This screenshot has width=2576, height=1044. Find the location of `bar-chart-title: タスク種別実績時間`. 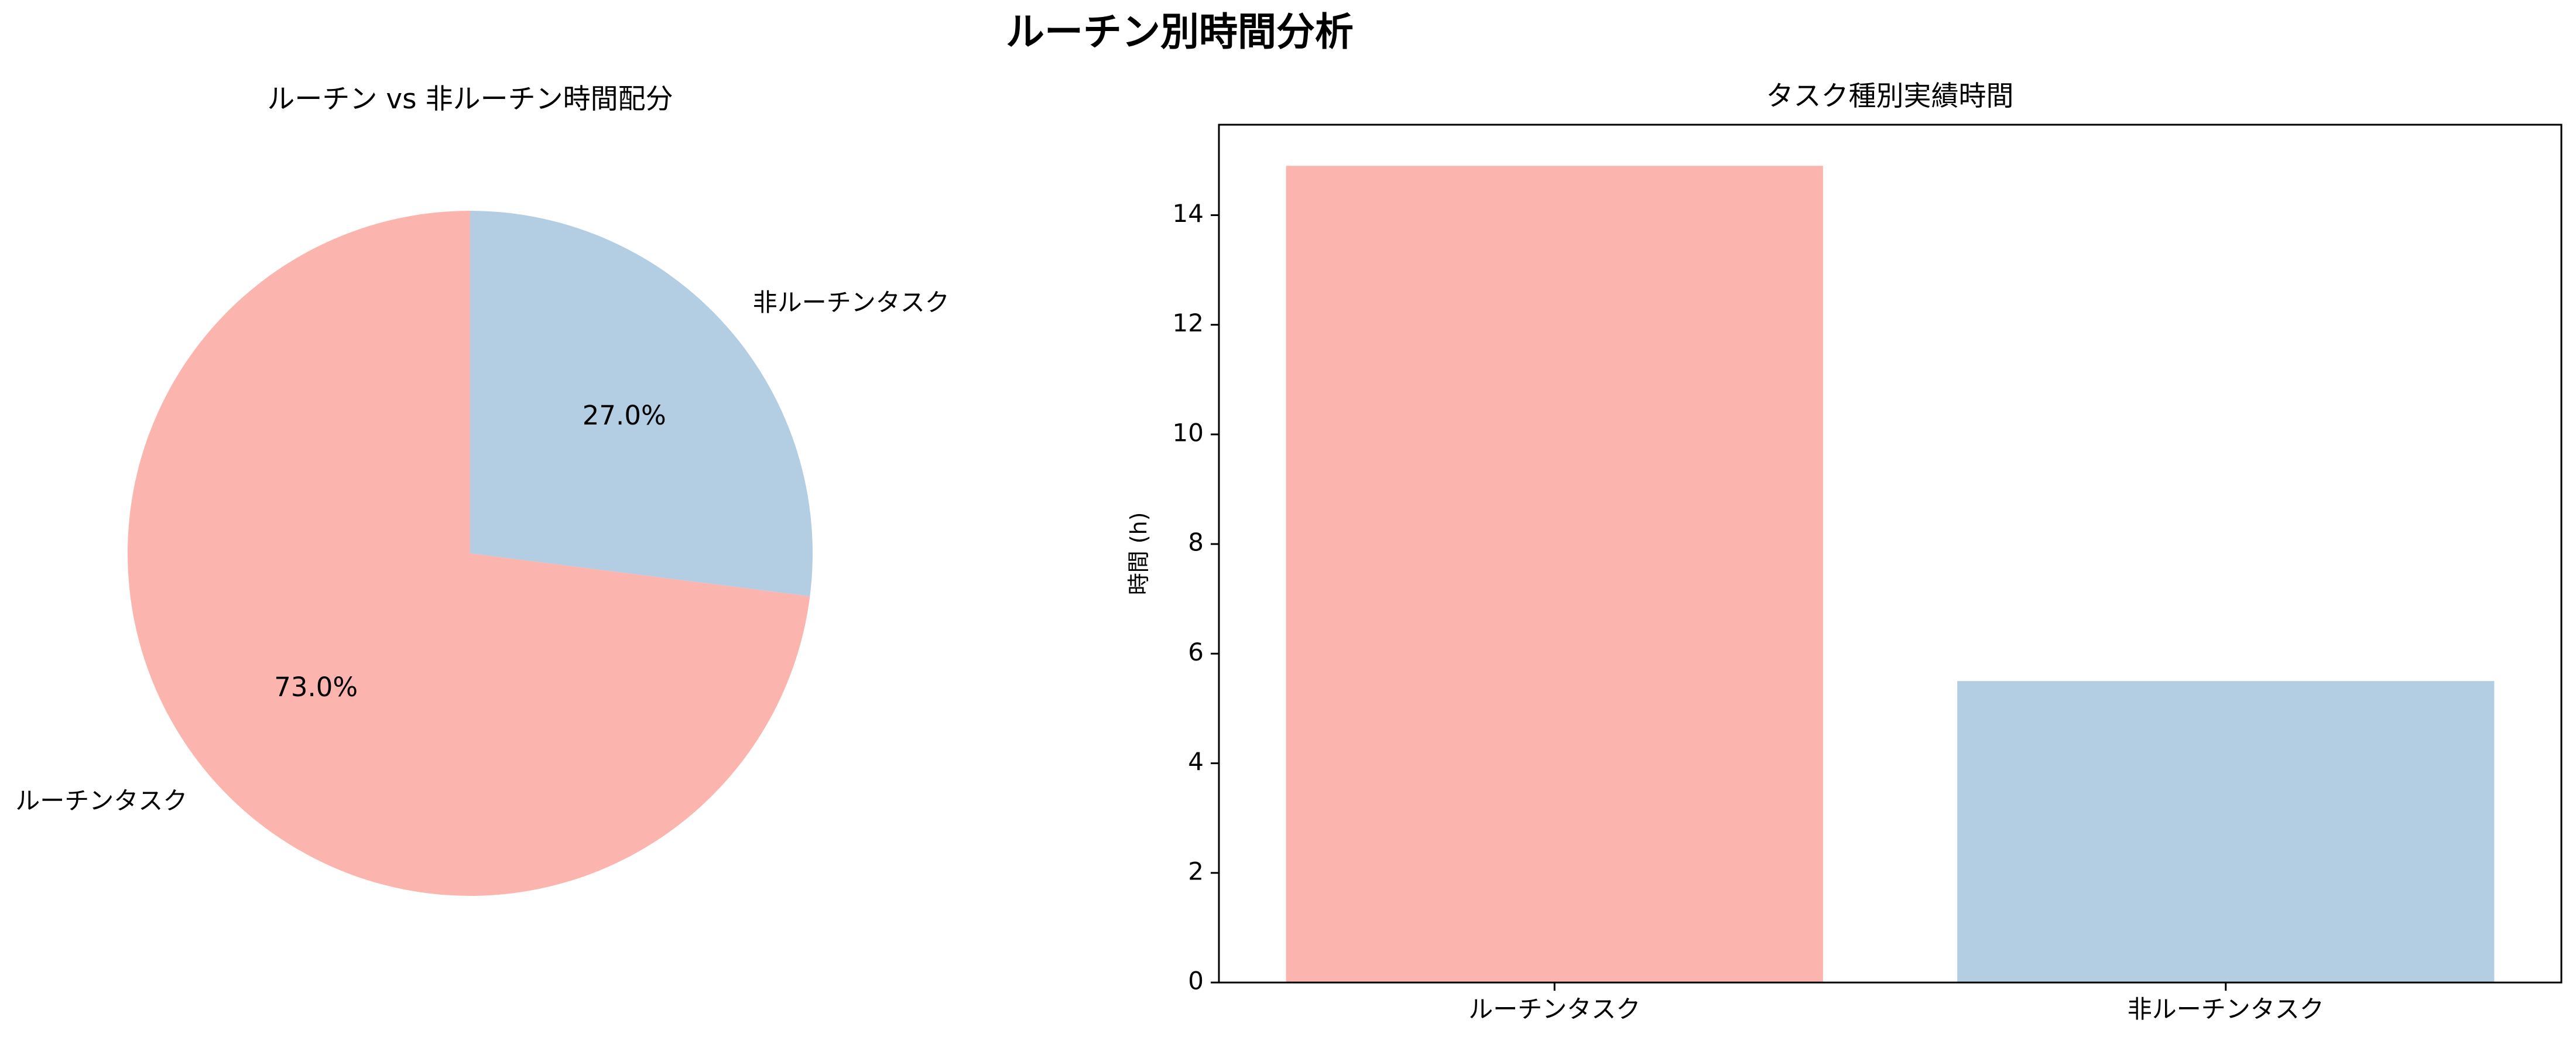

bar-chart-title: タスク種別実績時間 is located at coordinates (1890, 96).